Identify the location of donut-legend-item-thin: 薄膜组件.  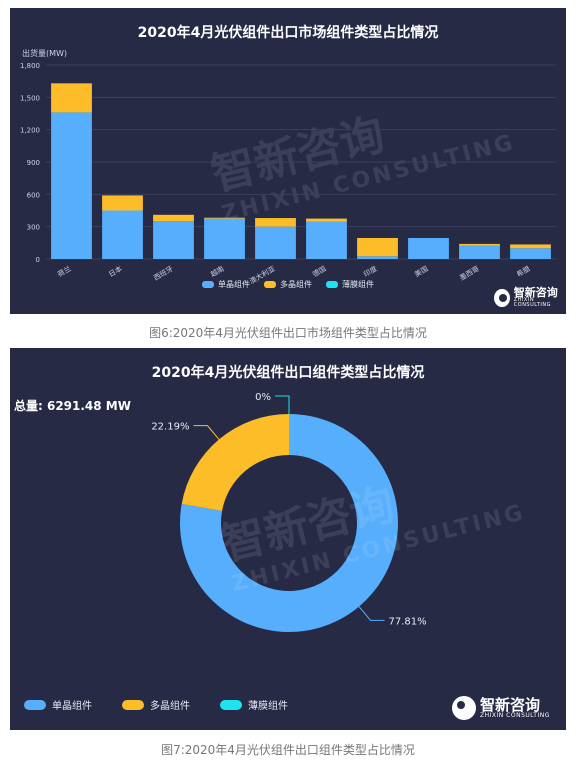
(254, 704).